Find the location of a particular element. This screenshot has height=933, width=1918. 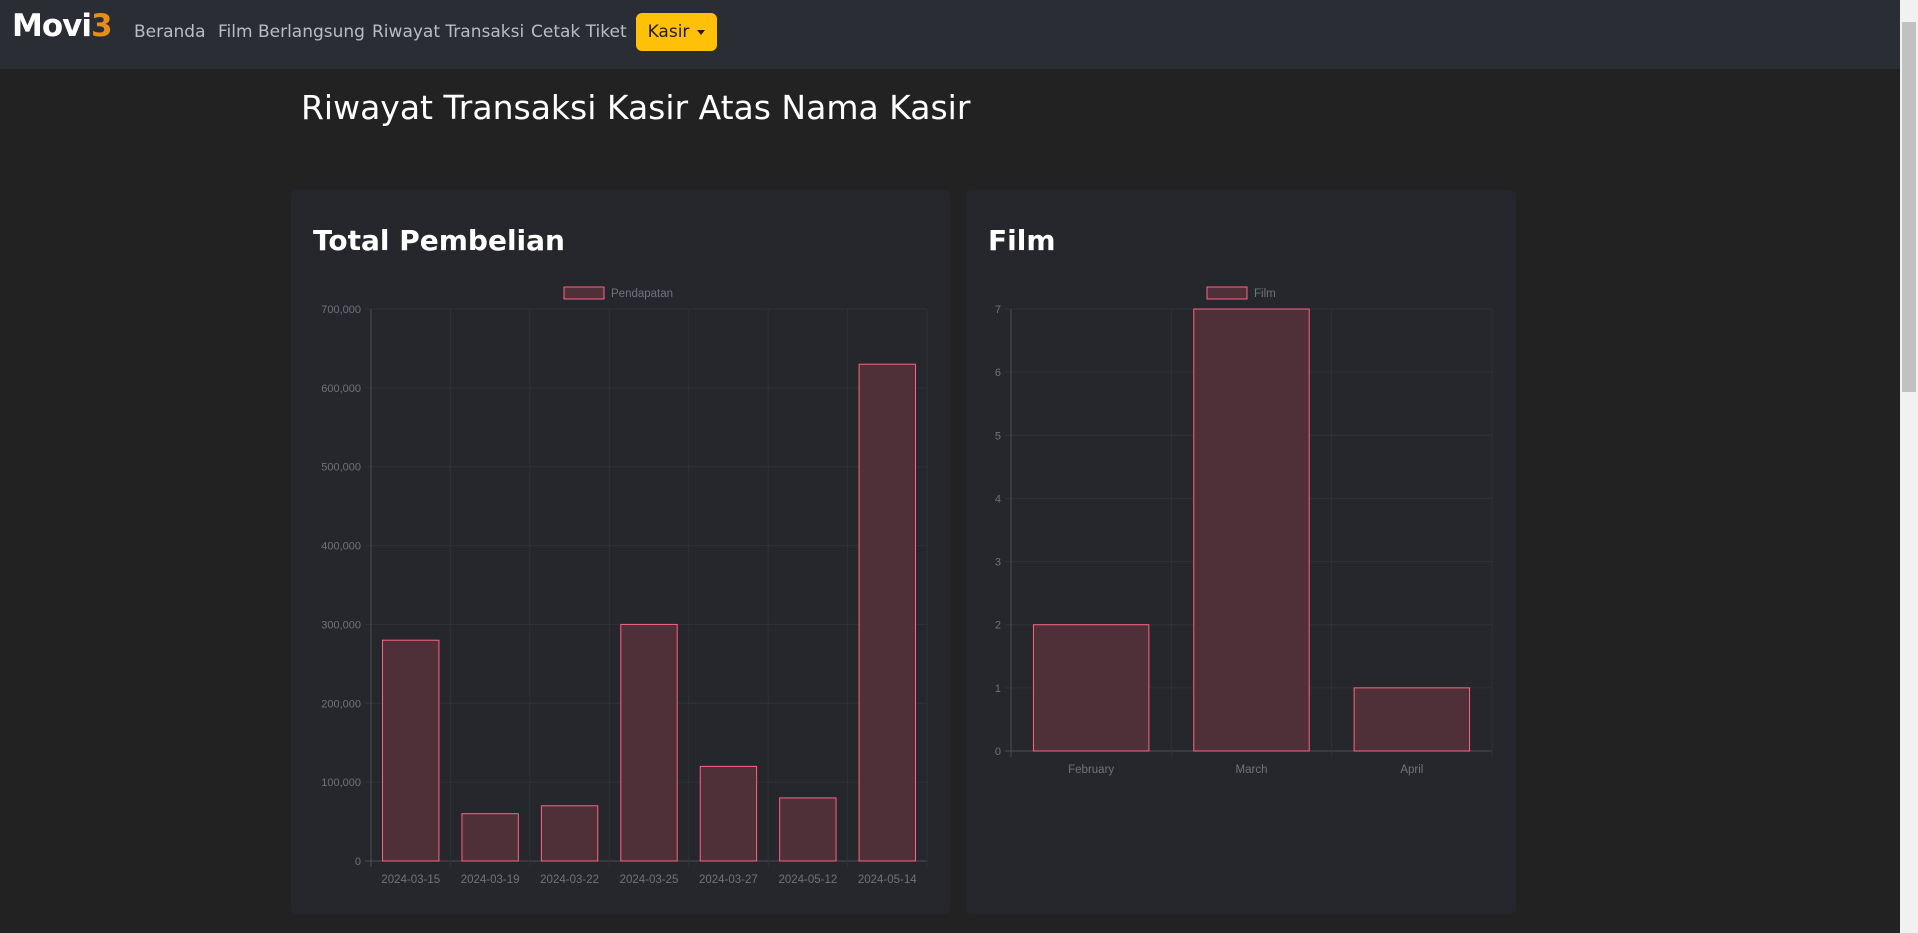

film-y-tick-label: 0 is located at coordinates (998, 752).